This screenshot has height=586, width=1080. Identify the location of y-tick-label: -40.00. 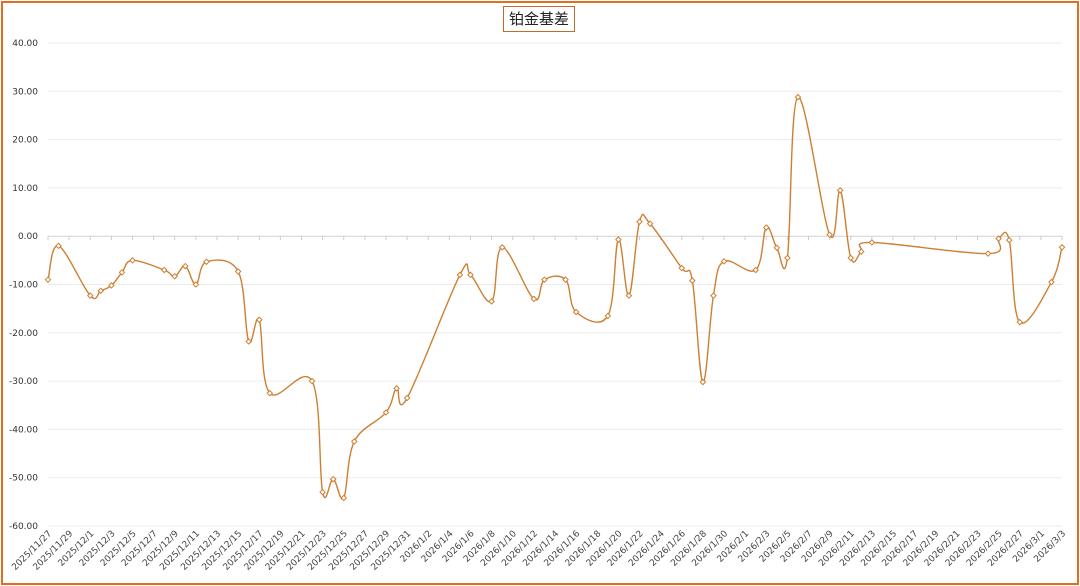
(23, 430).